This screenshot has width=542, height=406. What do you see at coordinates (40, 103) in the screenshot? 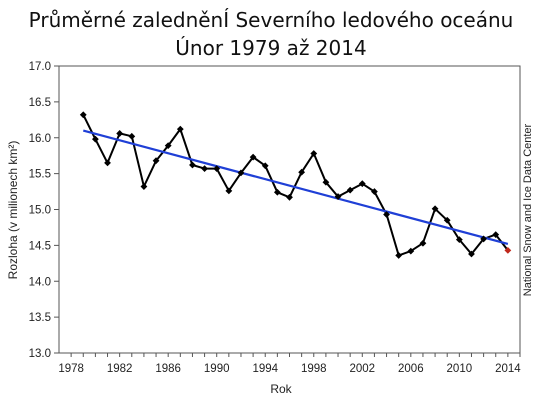
I see `y-tick-label: 16.5` at bounding box center [40, 103].